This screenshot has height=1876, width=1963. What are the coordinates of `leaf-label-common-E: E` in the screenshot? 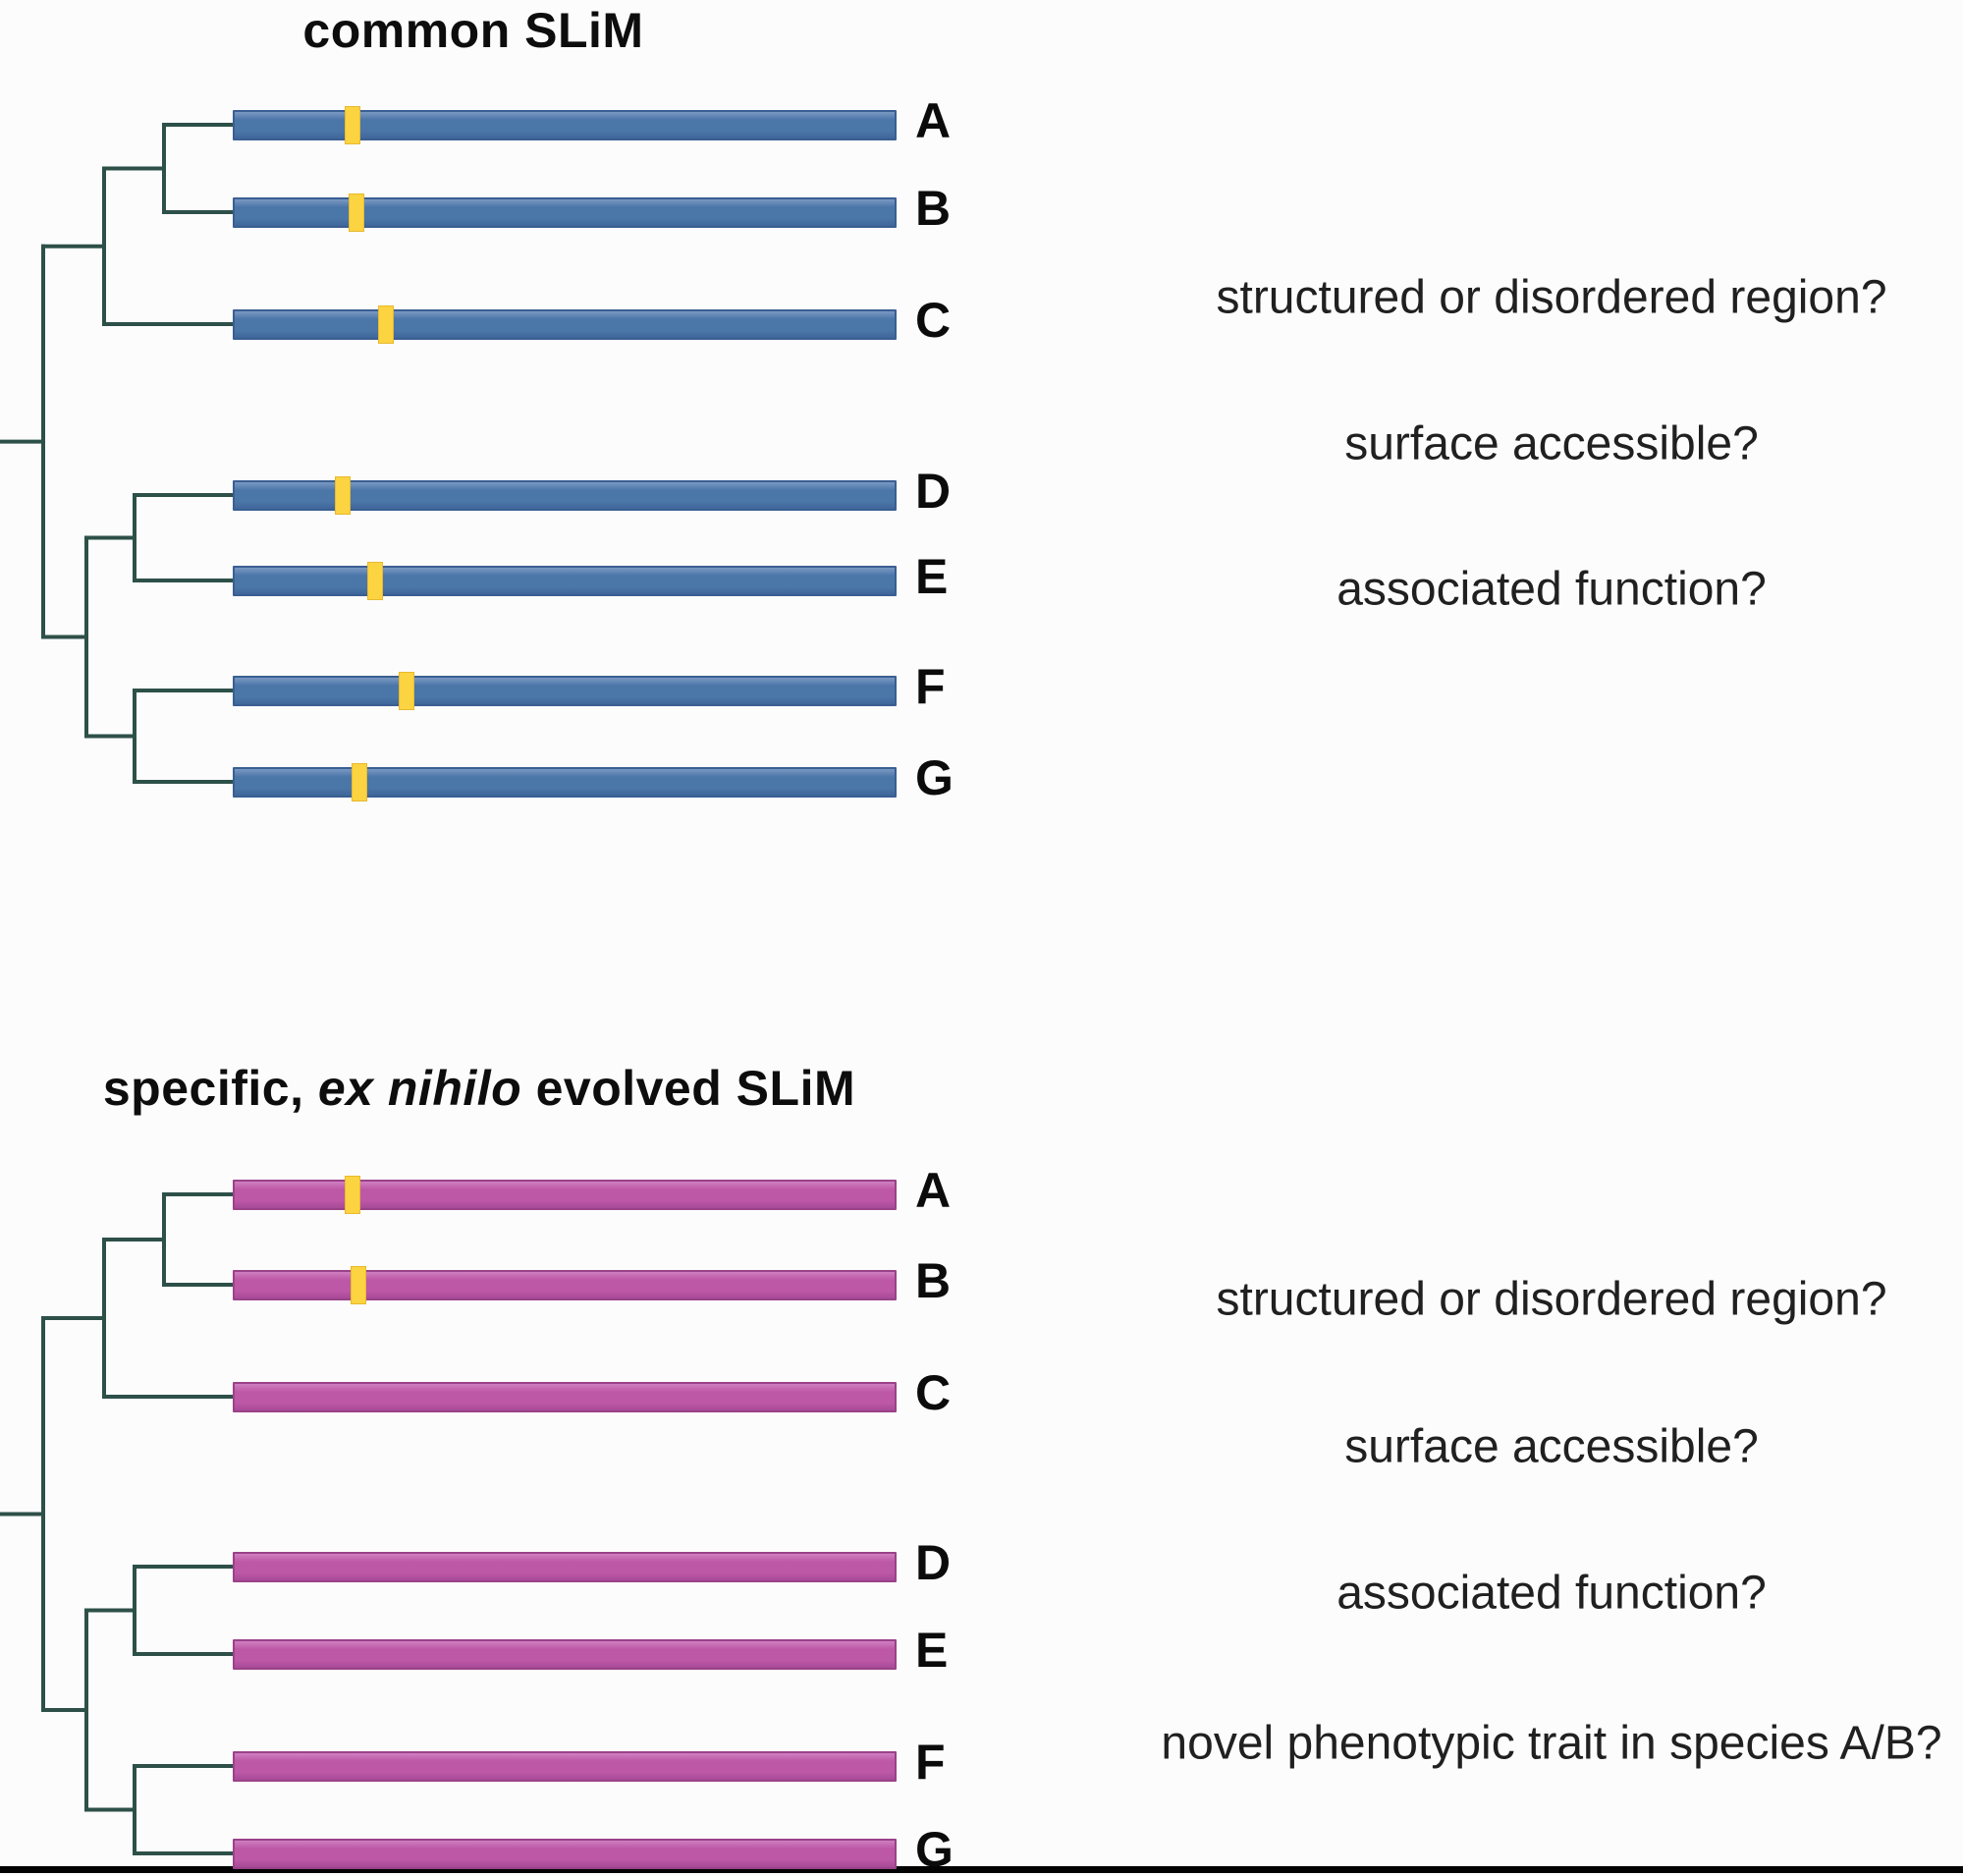 It's located at (932, 577).